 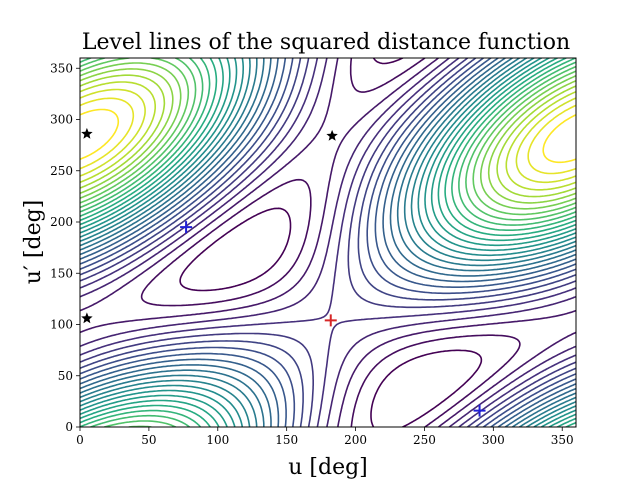 I want to click on x-tick-label: 350, so click(x=562, y=440).